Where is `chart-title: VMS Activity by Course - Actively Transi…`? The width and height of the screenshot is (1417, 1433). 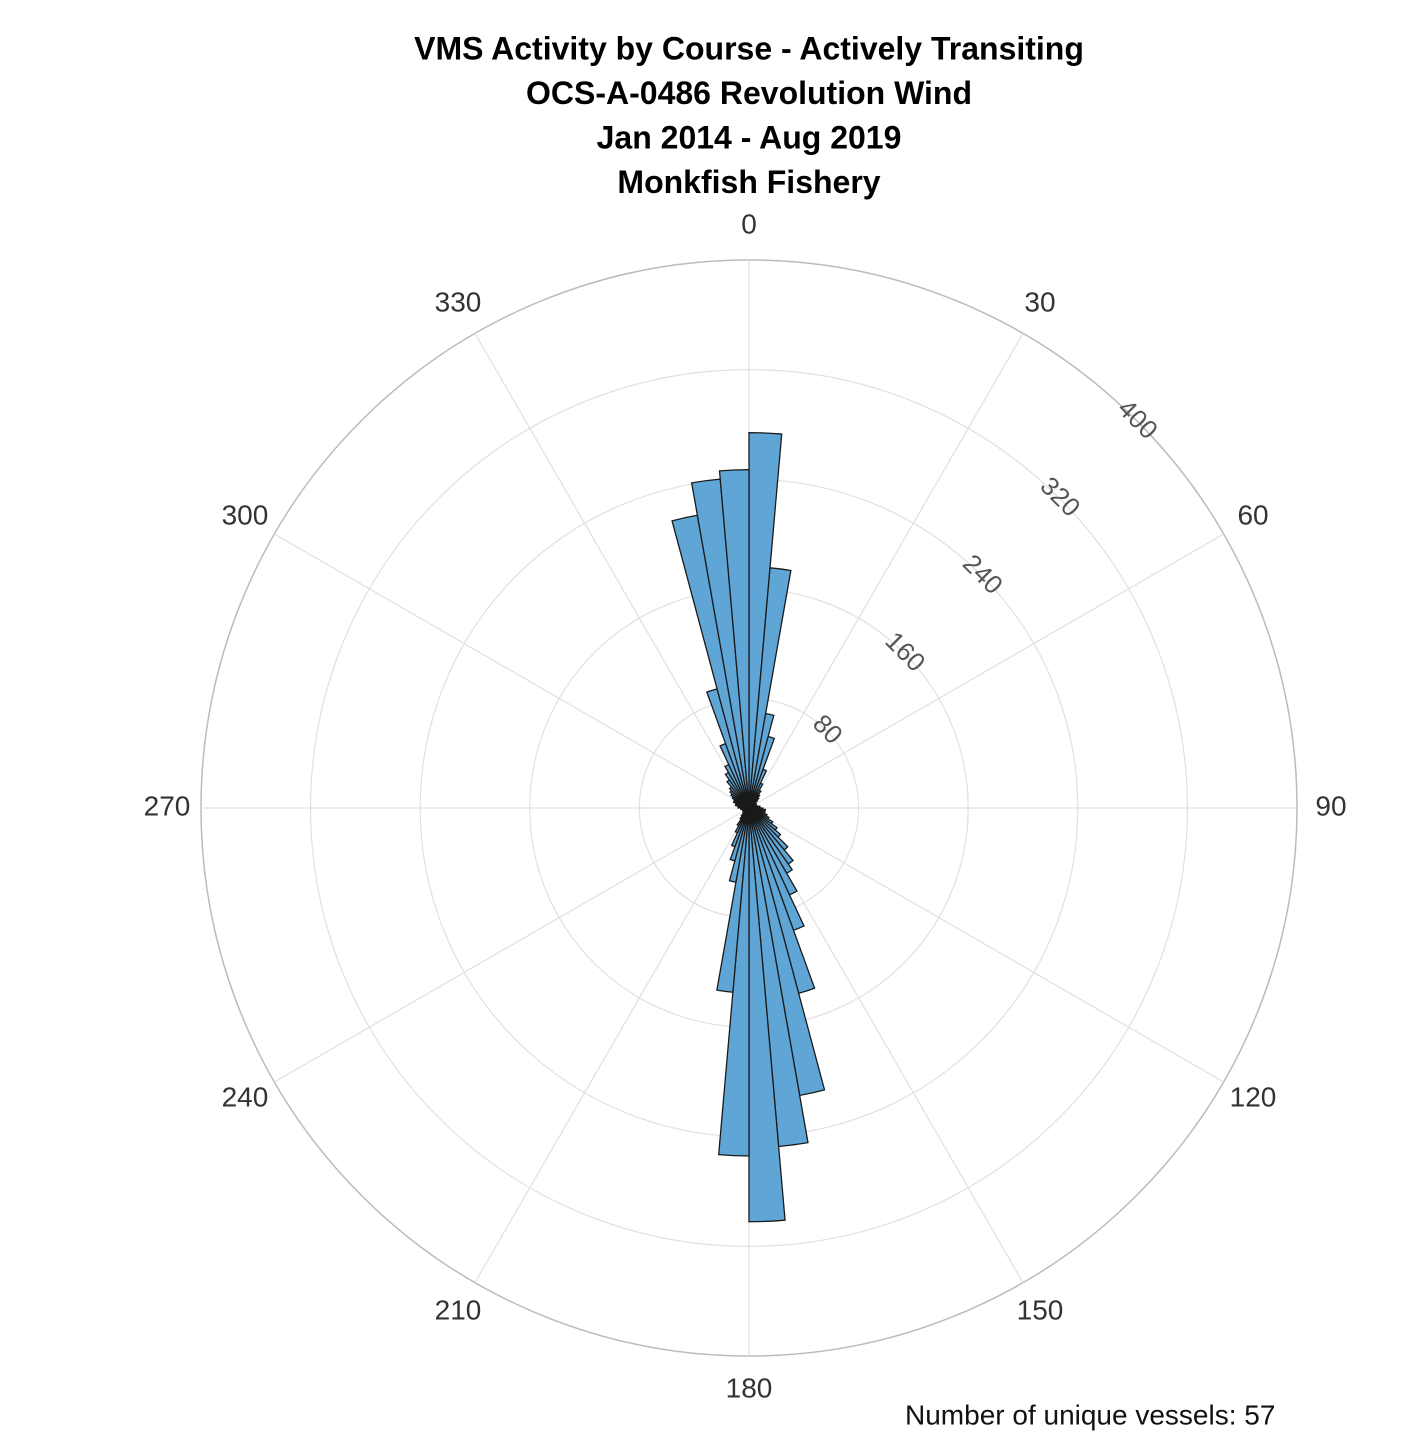 chart-title: VMS Activity by Course - Actively Transi… is located at coordinates (749, 48).